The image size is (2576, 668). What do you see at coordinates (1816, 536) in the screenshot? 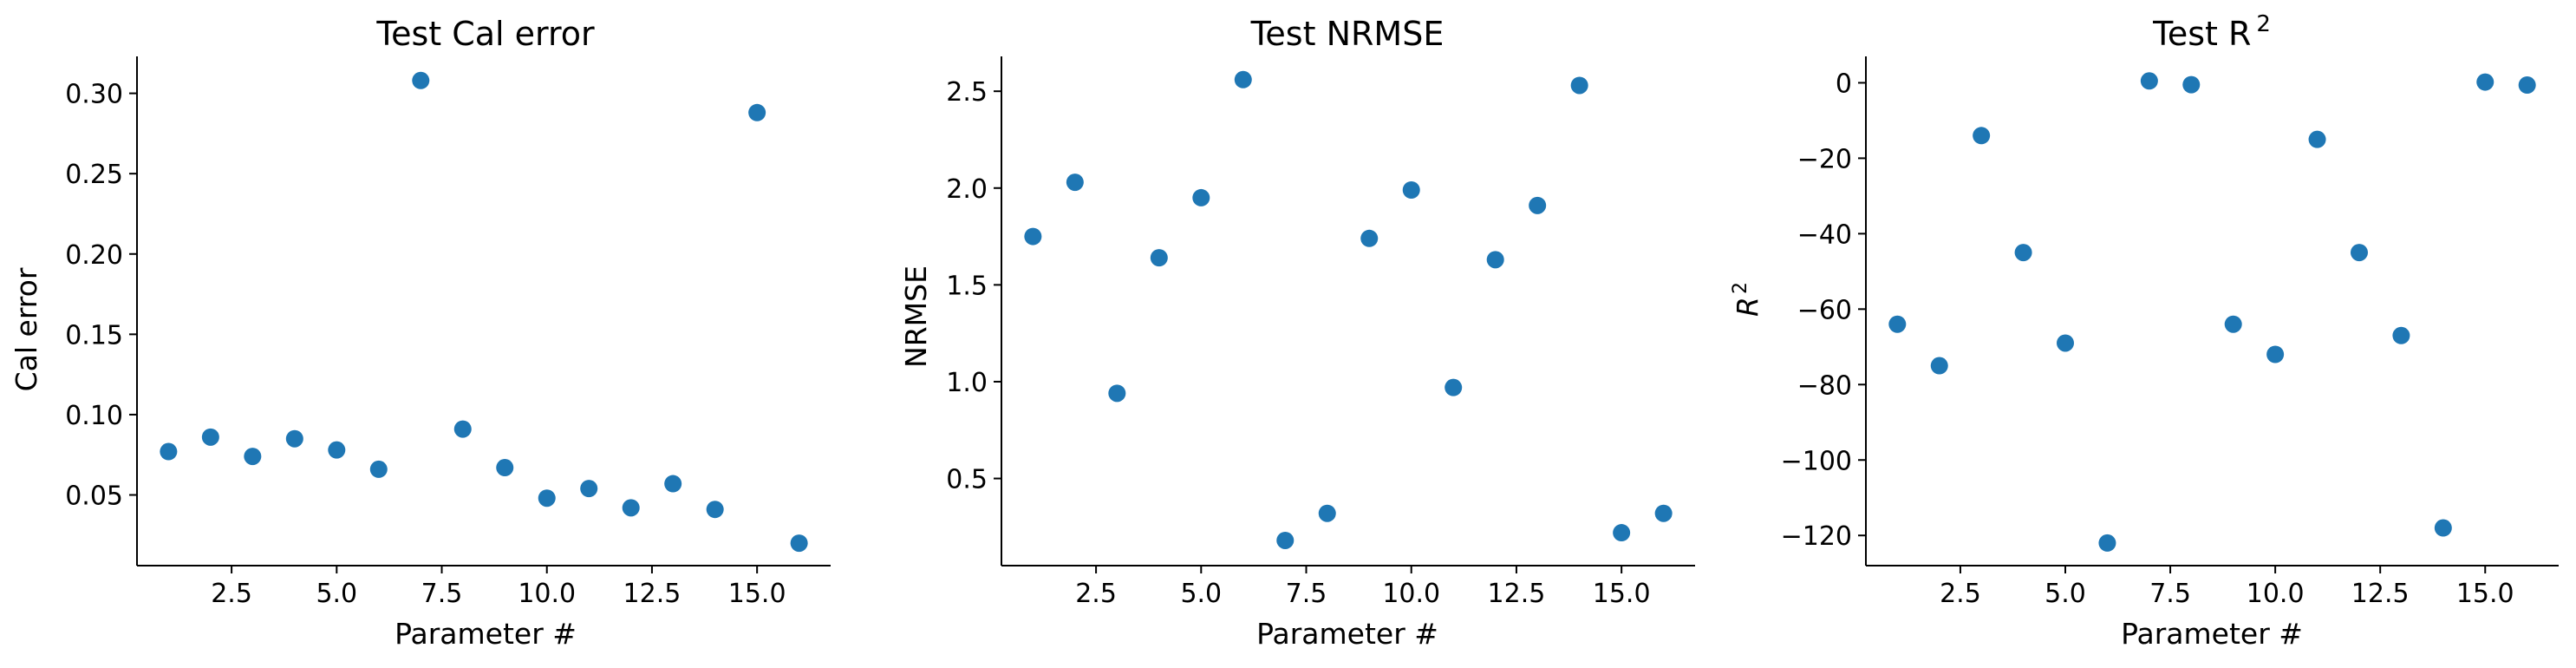
I see `y-tick-label: −120` at bounding box center [1816, 536].